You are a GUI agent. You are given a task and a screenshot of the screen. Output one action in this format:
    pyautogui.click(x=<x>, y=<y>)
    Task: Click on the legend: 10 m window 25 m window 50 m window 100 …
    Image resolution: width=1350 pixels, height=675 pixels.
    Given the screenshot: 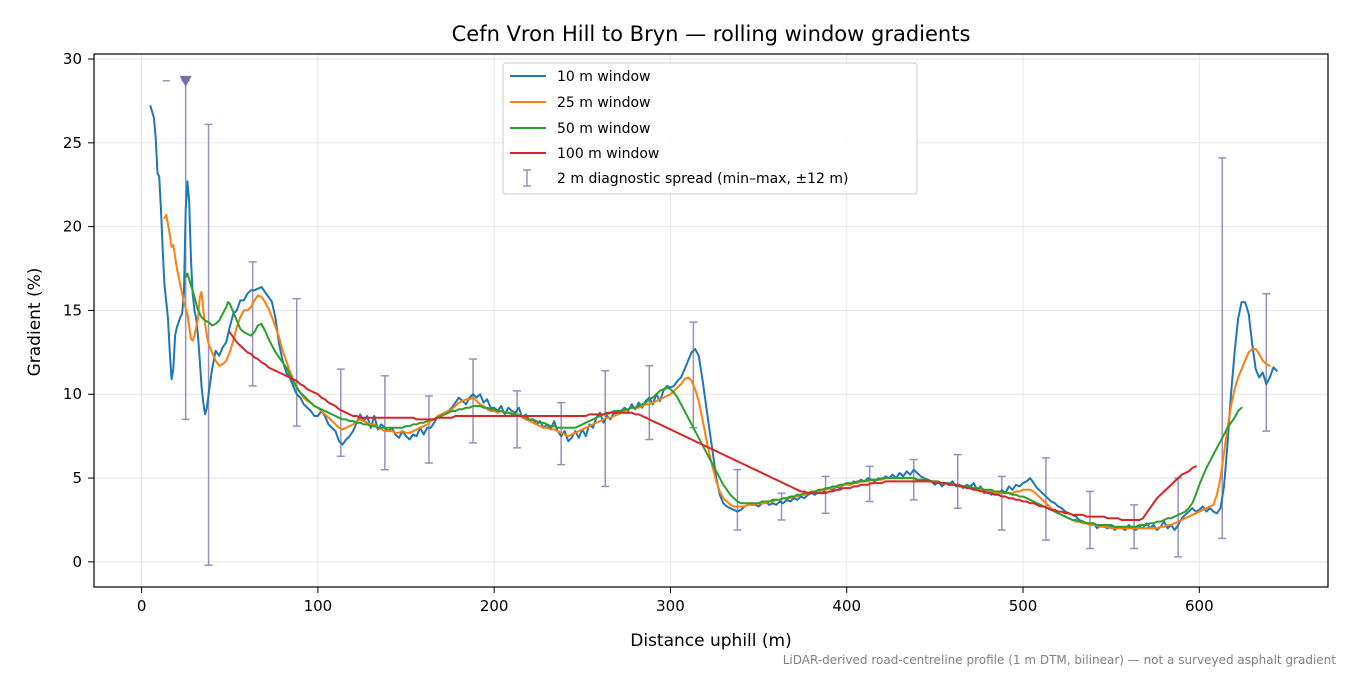 What is the action you would take?
    pyautogui.click(x=710, y=128)
    